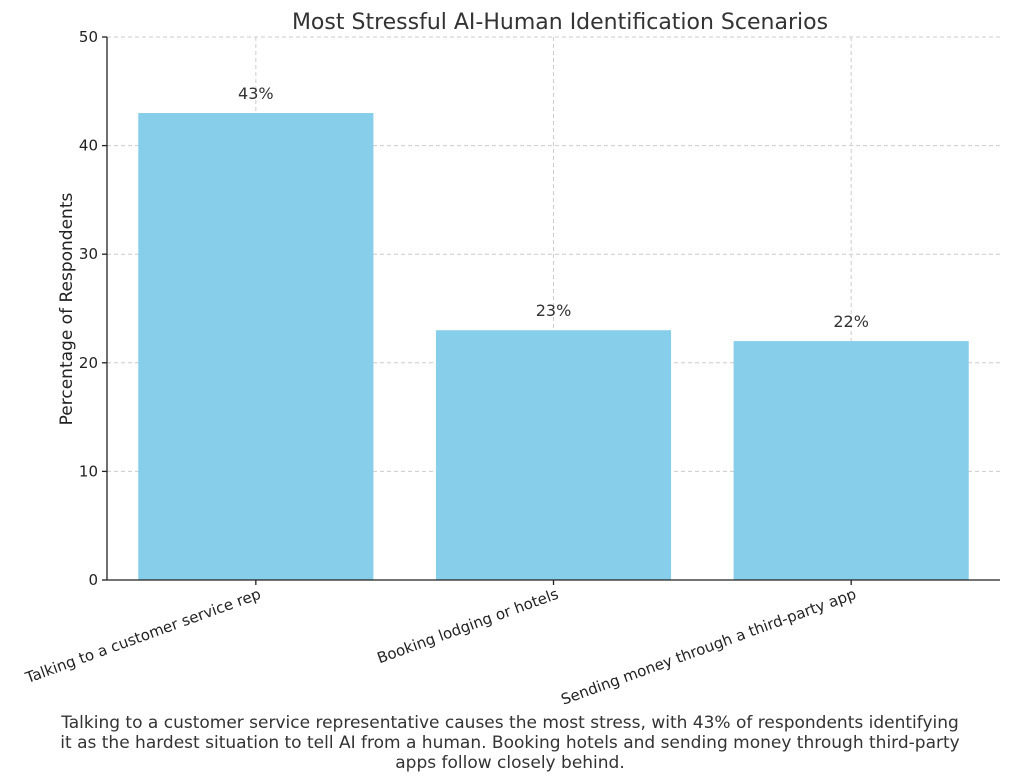 This screenshot has width=1024, height=784. I want to click on y-tick-label: 10, so click(88, 471).